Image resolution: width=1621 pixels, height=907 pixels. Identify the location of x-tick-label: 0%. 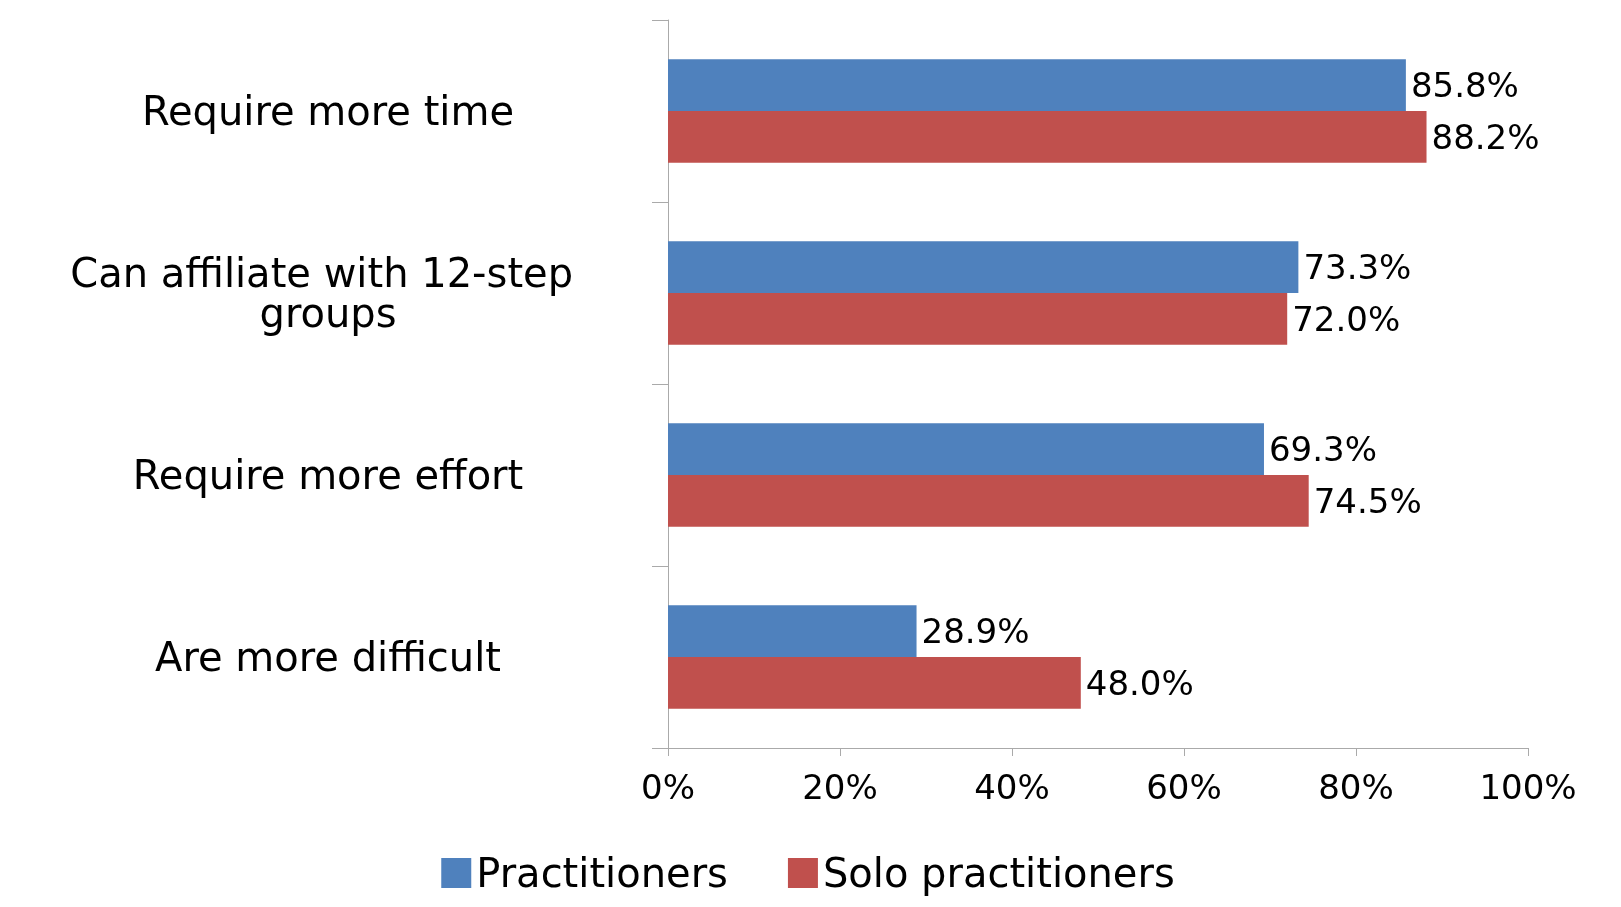
(668, 787).